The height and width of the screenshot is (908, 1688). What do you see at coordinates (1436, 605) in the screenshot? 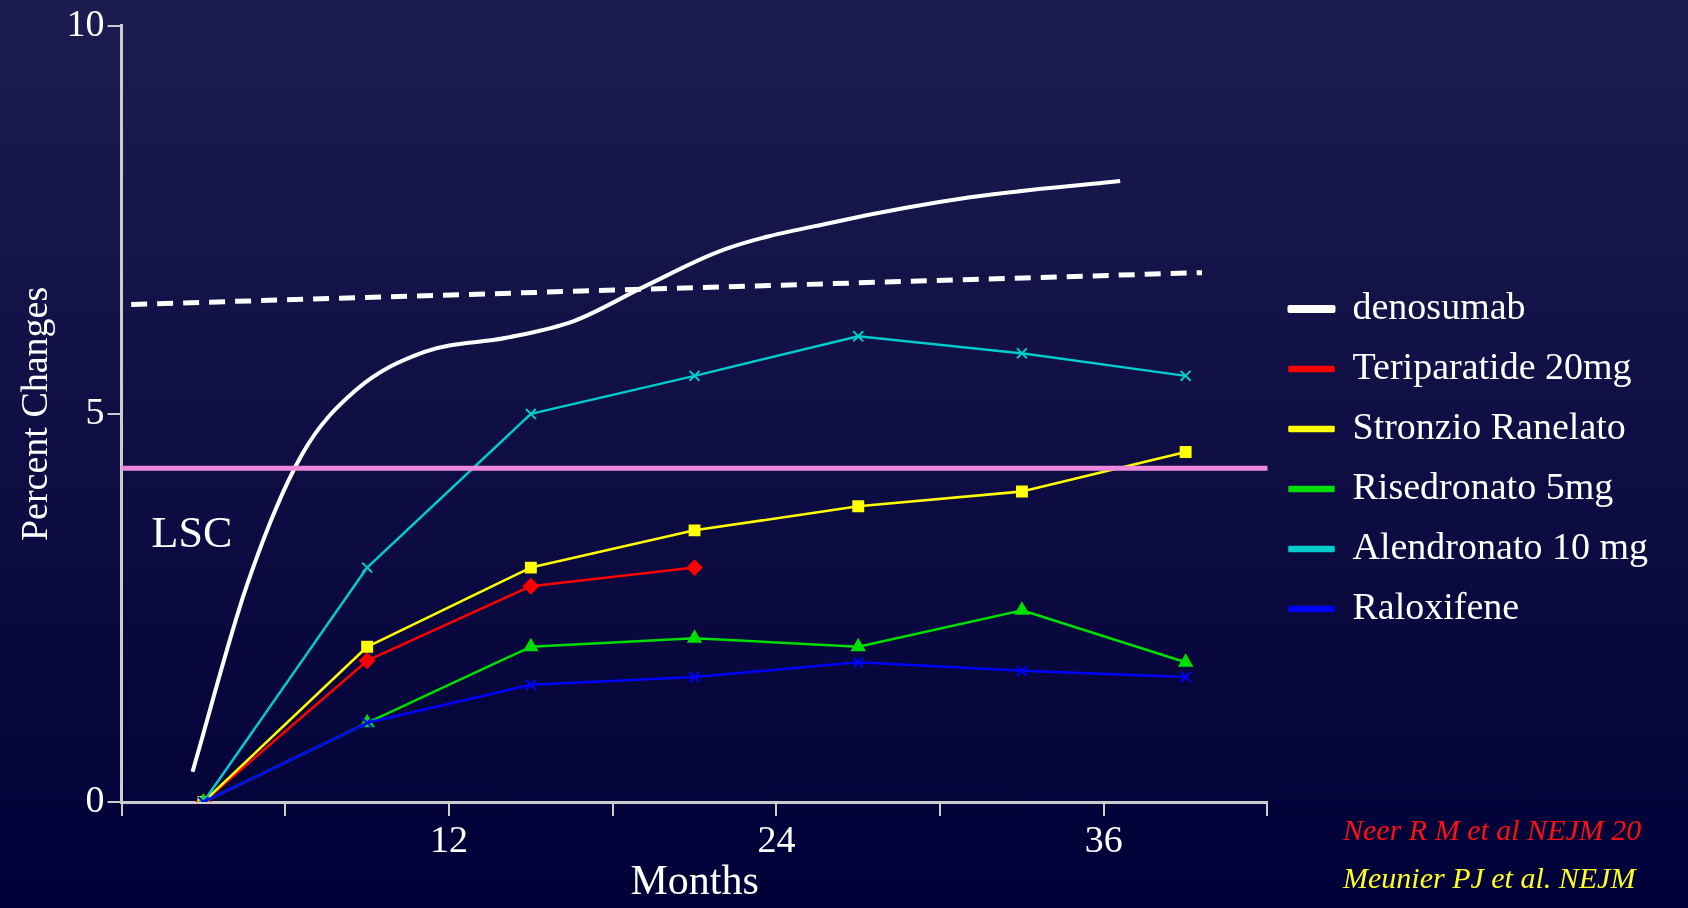
I see `legend-label: Raloxifene` at bounding box center [1436, 605].